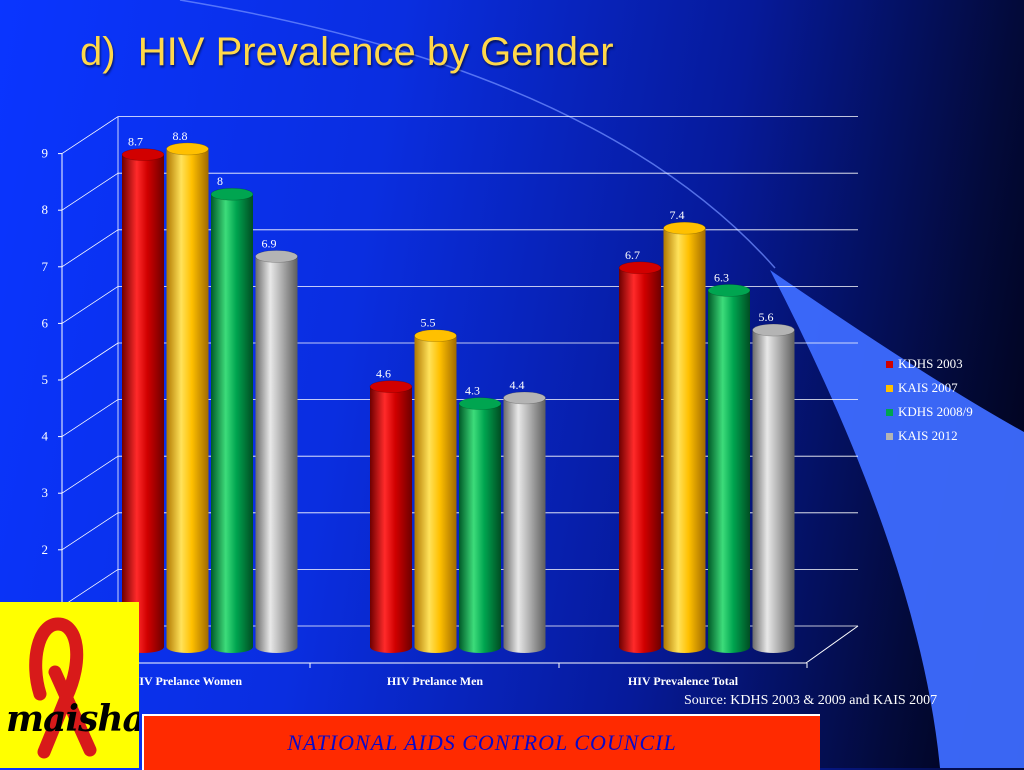 This screenshot has width=1024, height=770. I want to click on data-label: 7.4, so click(677, 215).